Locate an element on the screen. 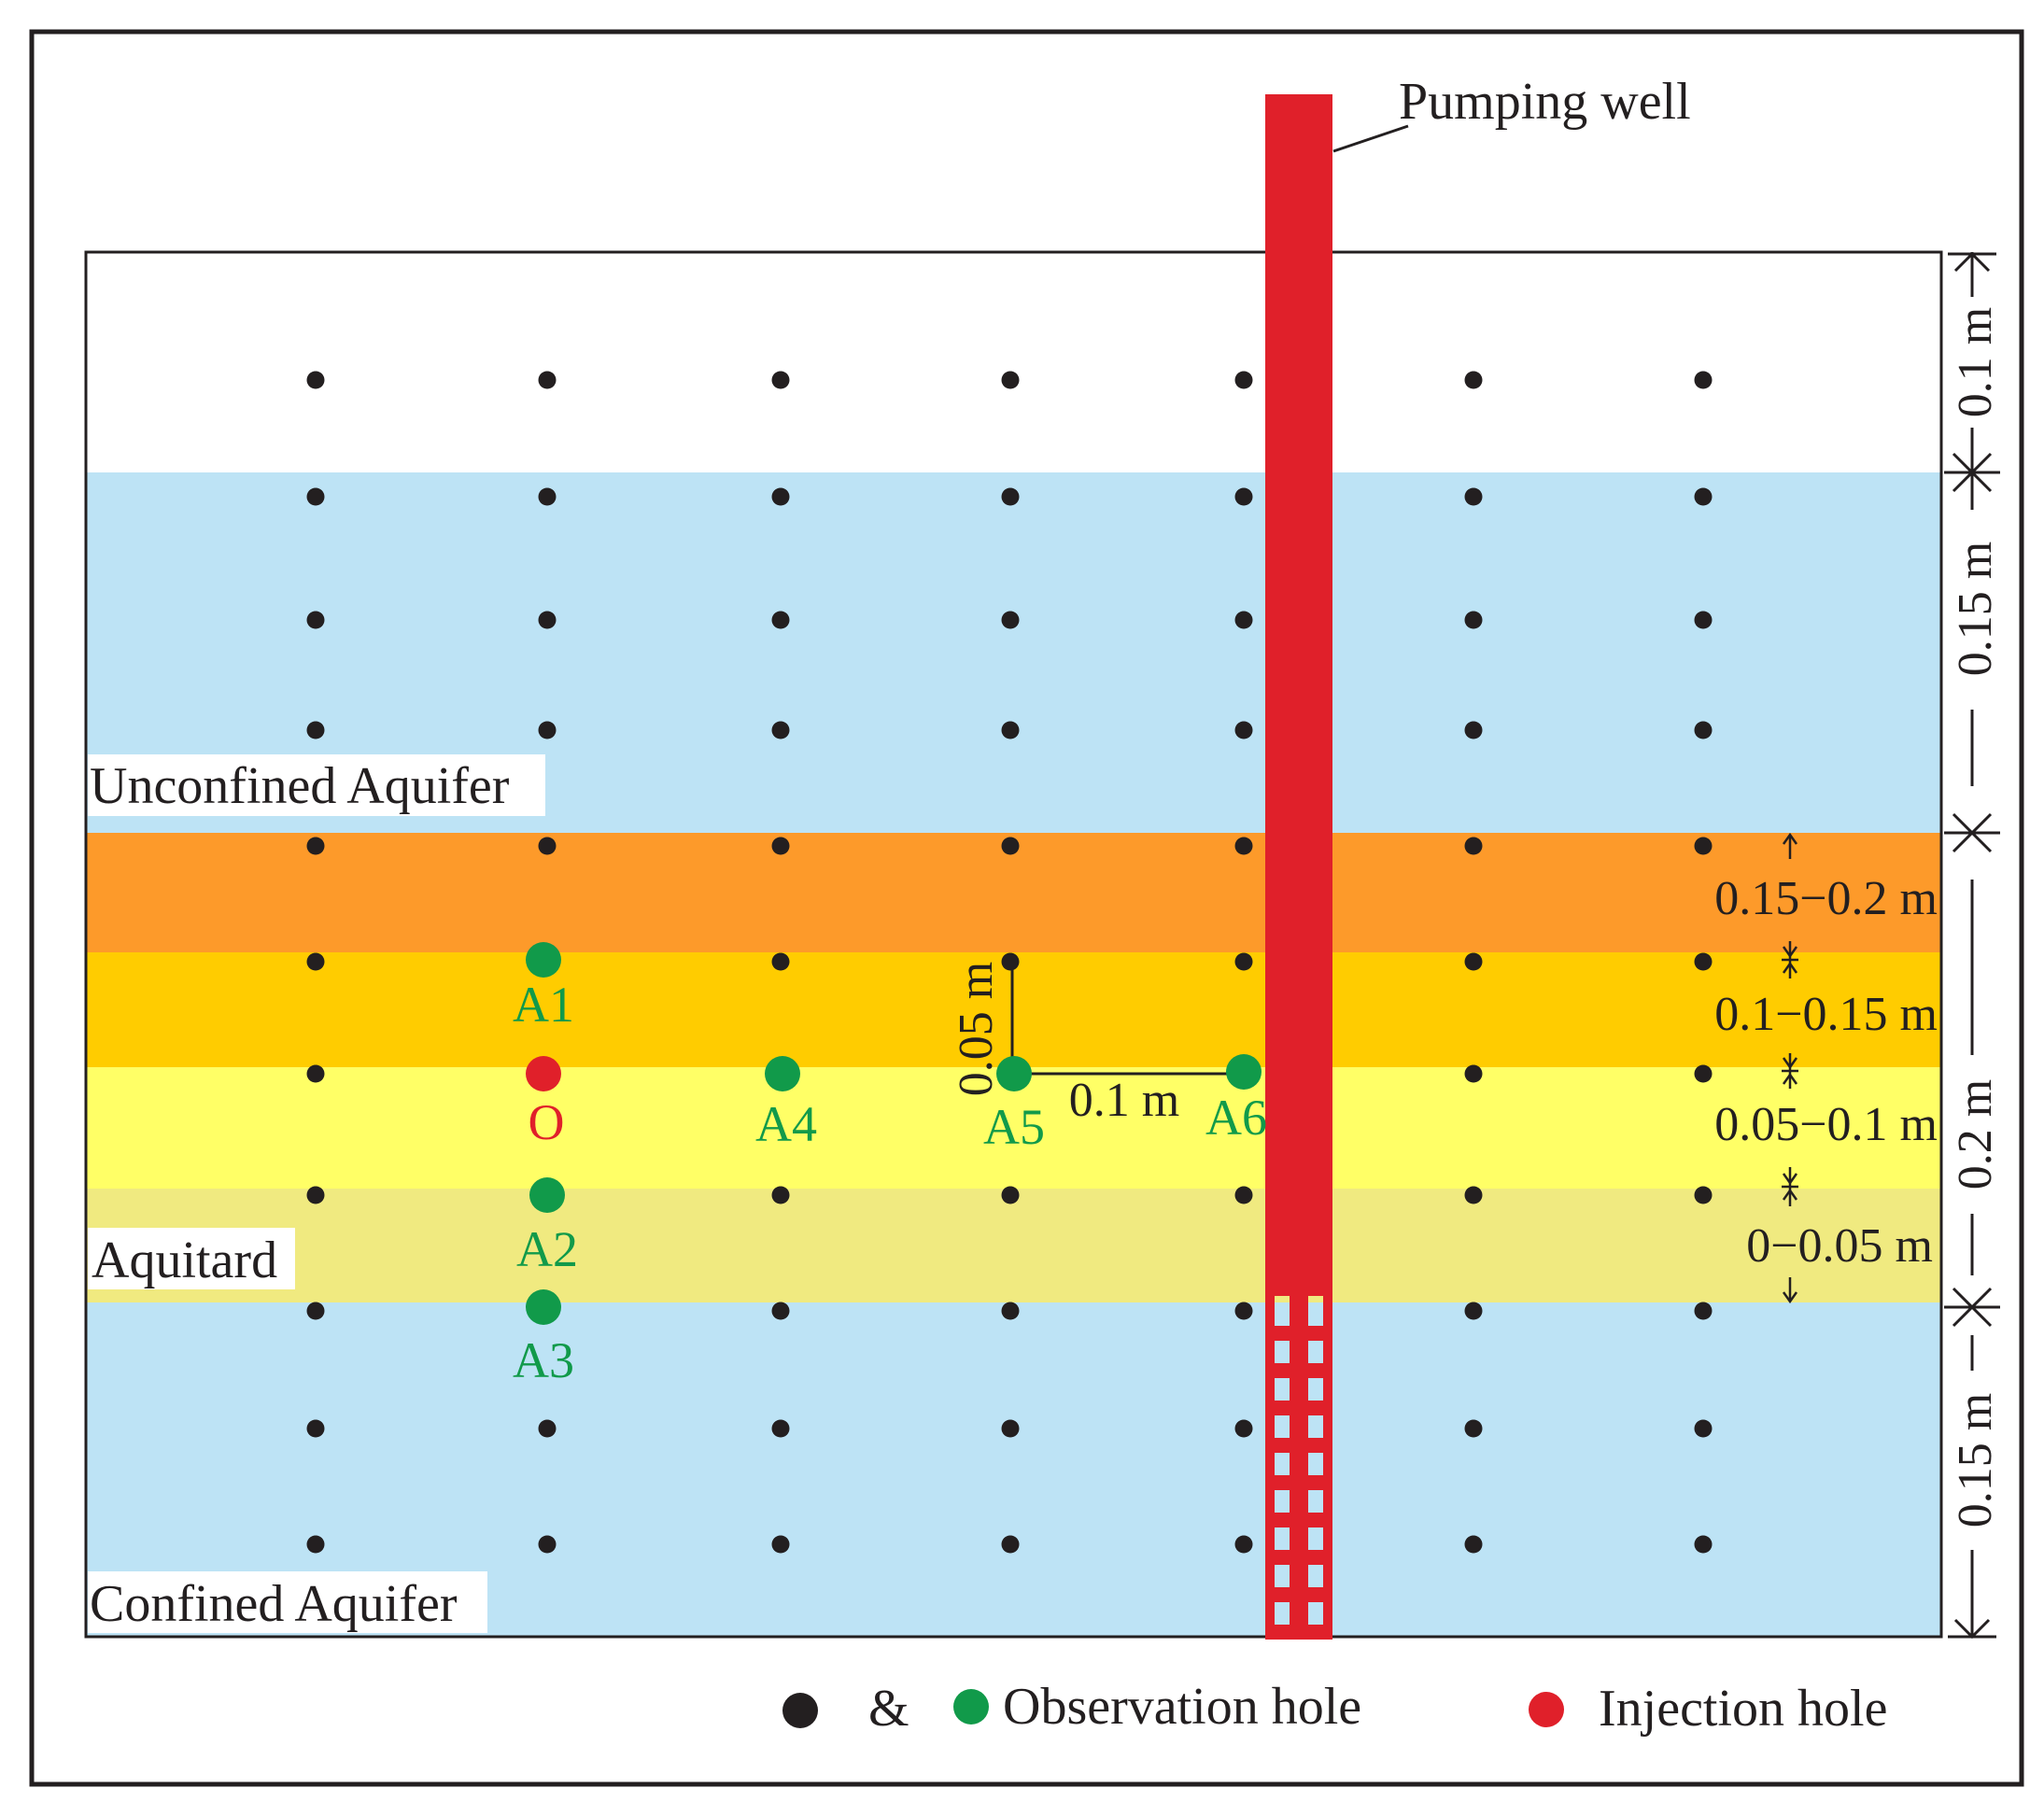  observation-hole-A3 is located at coordinates (543, 1307).